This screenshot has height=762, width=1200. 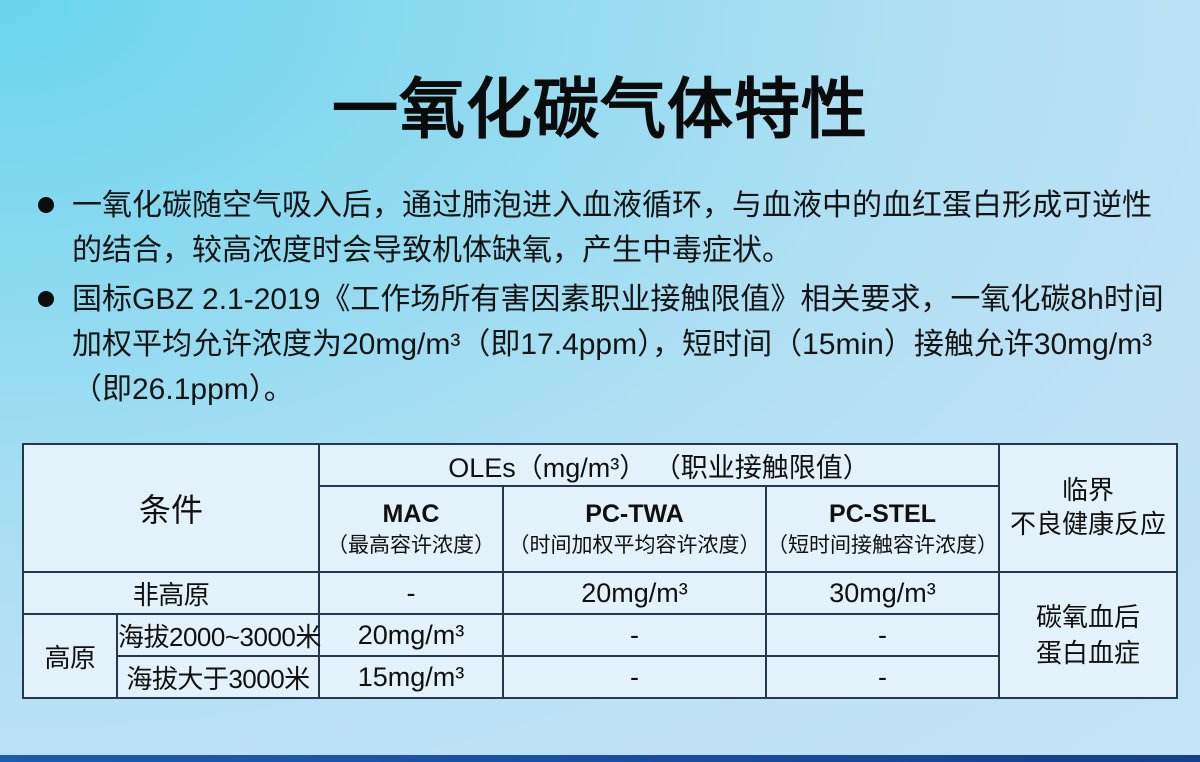 I want to click on header-oles: OLEs（mg/m³） （职业接触限值）, so click(x=659, y=465).